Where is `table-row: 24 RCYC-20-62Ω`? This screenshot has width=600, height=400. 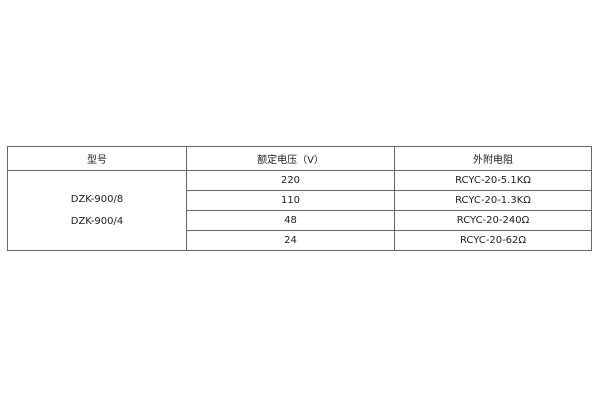 table-row: 24 RCYC-20-62Ω is located at coordinates (300, 240).